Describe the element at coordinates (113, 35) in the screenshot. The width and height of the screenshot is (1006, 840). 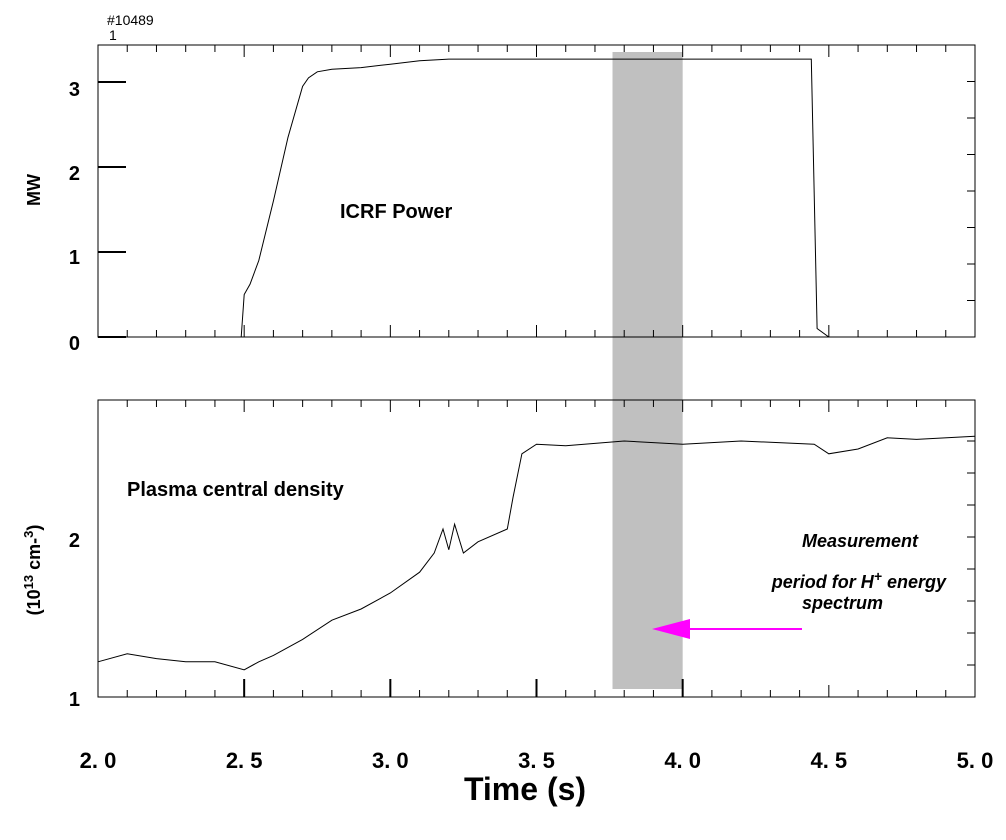
I see `shot-number-label-2: 1` at that location.